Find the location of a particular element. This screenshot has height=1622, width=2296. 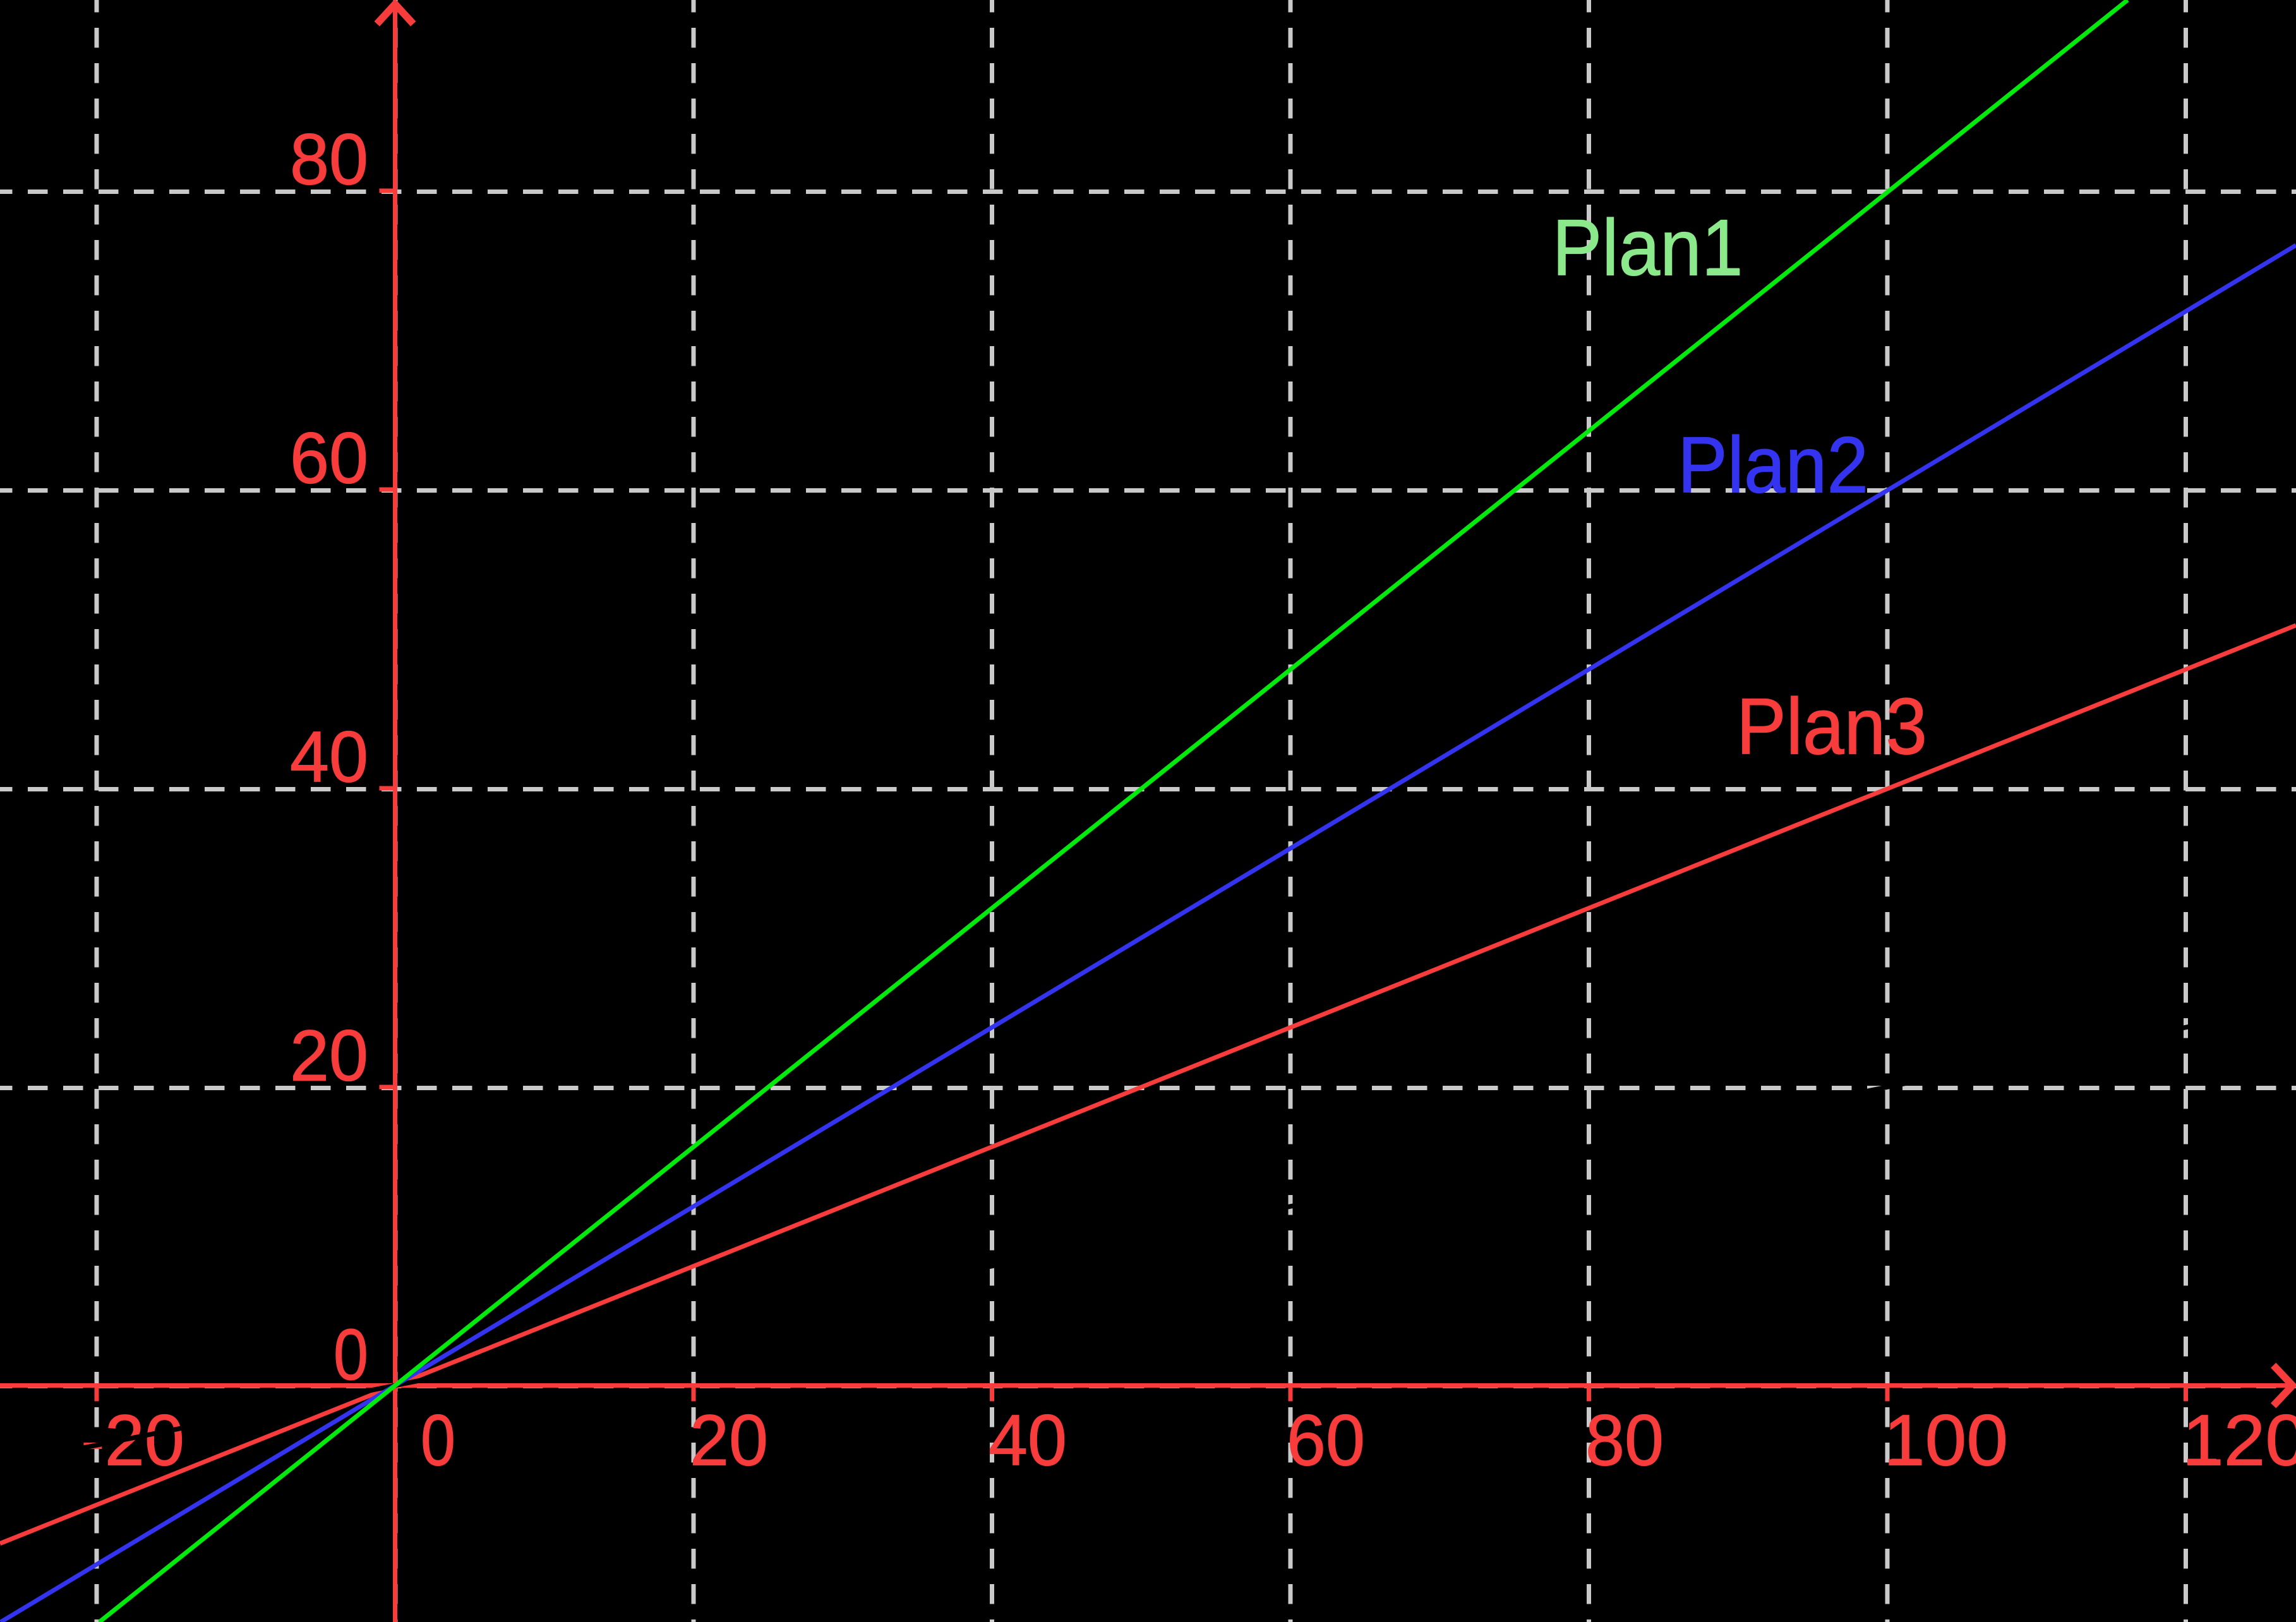

svg-text: Plan1 is located at coordinates (1648, 248).